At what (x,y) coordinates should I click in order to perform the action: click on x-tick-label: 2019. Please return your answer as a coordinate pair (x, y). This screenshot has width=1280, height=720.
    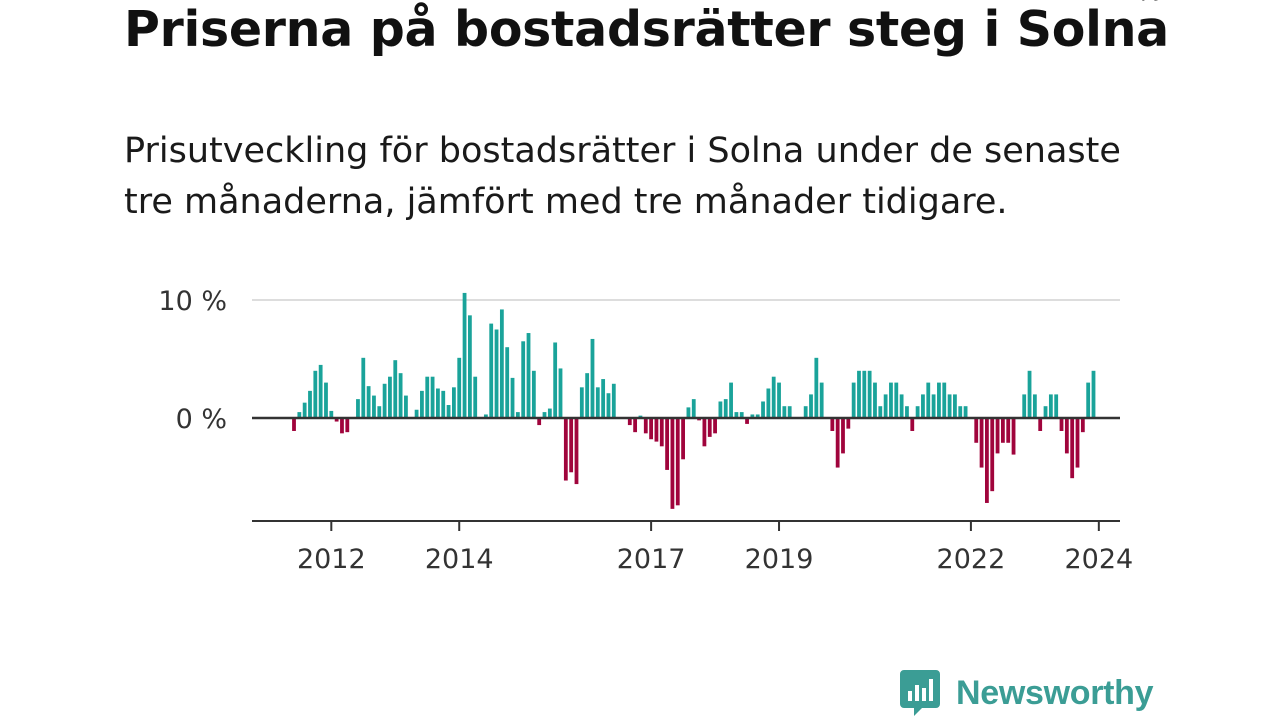
    Looking at the image, I should click on (779, 559).